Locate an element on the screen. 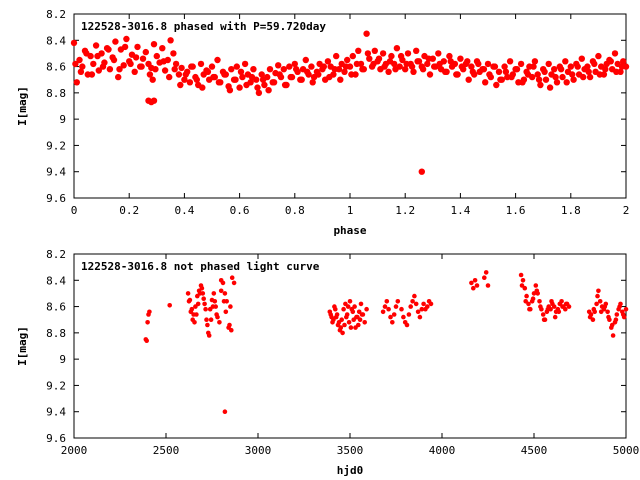 The width and height of the screenshot is (640, 480). phased-ytick-label: 8.8 is located at coordinates (56, 93).